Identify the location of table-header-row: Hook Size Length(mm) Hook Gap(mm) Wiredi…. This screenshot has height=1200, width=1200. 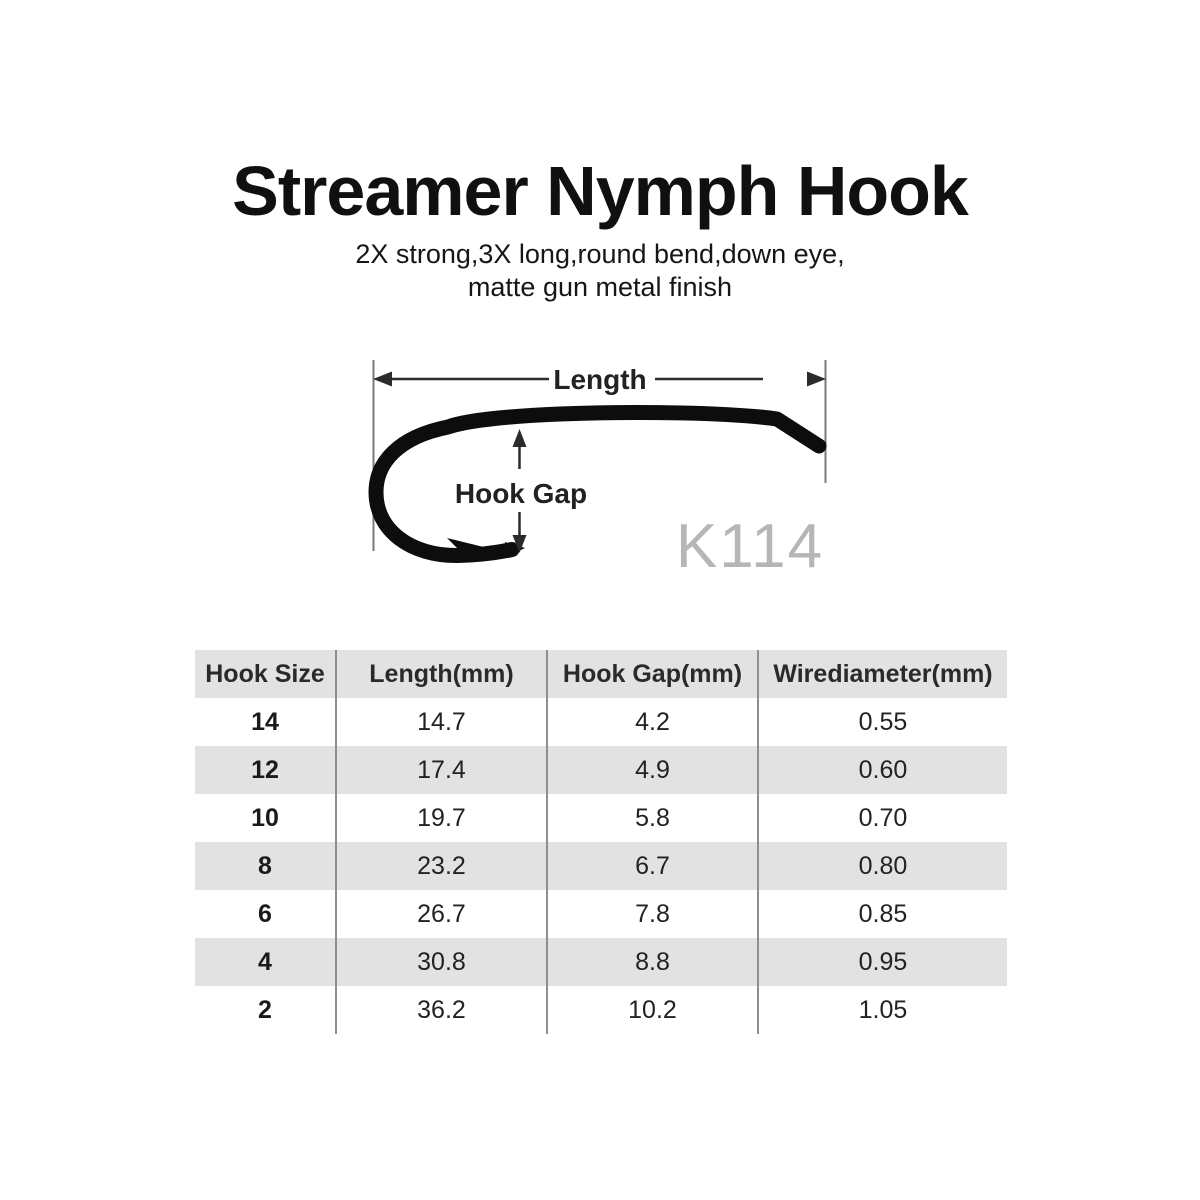
(601, 674).